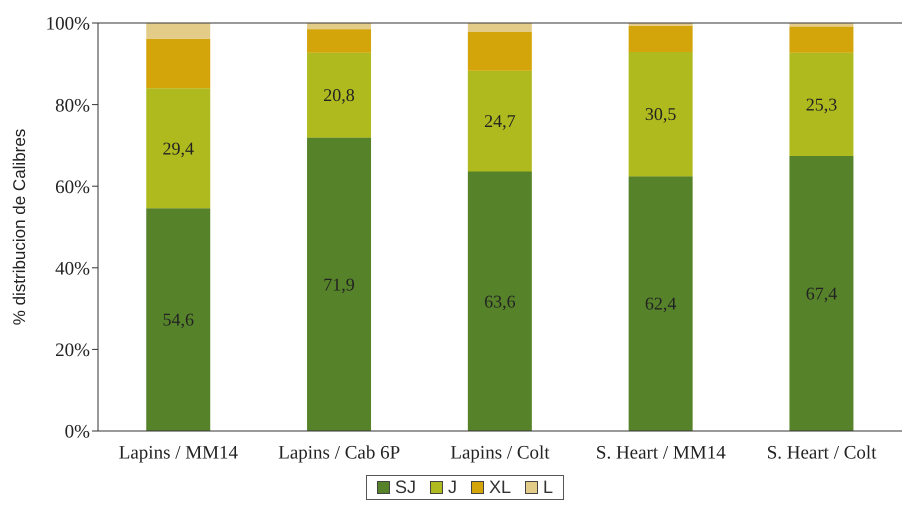  What do you see at coordinates (77, 432) in the screenshot?
I see `y-tick-label: 0%` at bounding box center [77, 432].